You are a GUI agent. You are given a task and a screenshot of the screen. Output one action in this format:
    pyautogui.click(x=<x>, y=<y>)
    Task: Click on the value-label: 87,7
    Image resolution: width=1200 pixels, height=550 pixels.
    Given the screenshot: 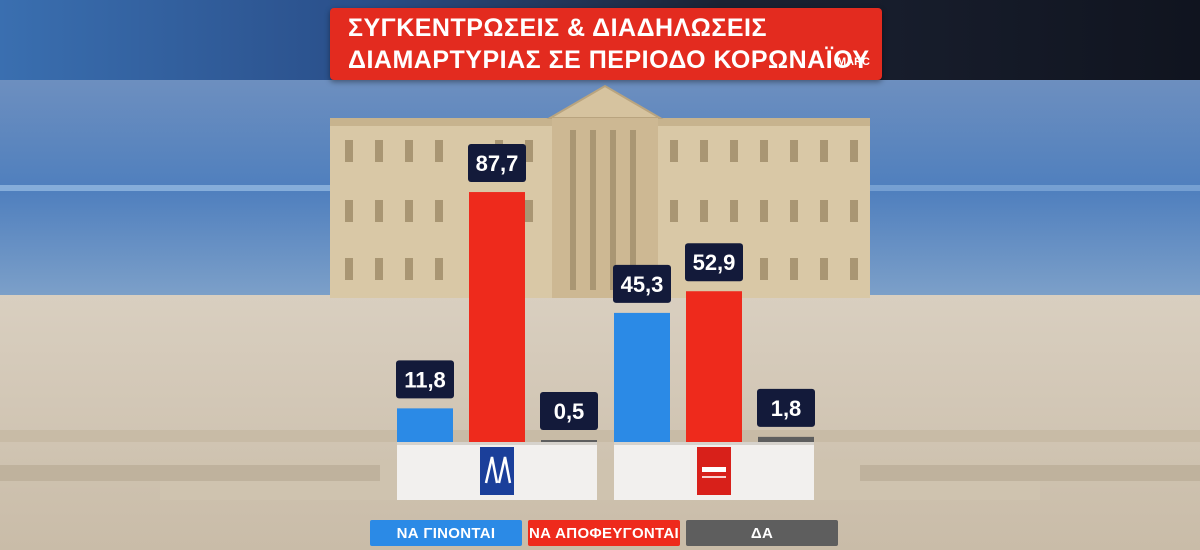 What is the action you would take?
    pyautogui.click(x=497, y=163)
    